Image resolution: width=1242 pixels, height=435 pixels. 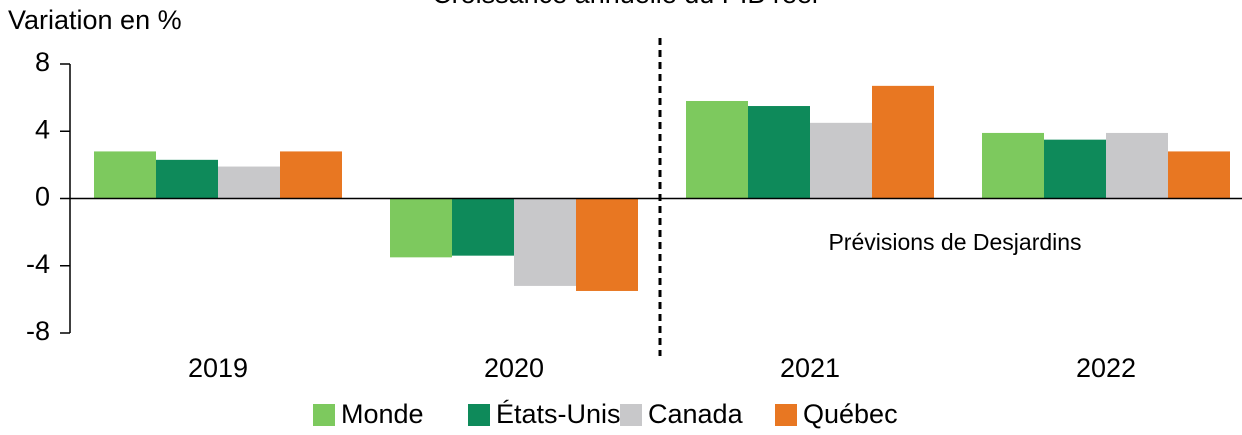 What do you see at coordinates (696, 414) in the screenshot?
I see `legend-label: Canada` at bounding box center [696, 414].